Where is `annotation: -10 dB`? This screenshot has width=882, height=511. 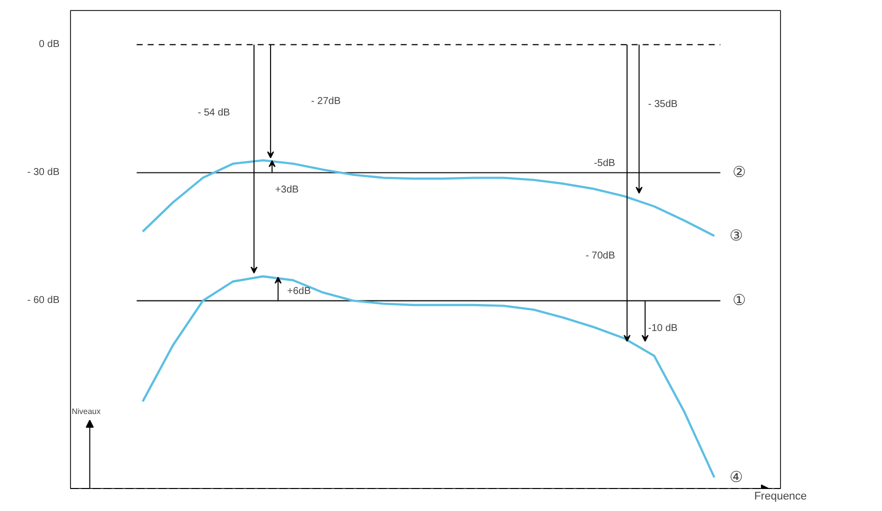 annotation: -10 dB is located at coordinates (663, 328).